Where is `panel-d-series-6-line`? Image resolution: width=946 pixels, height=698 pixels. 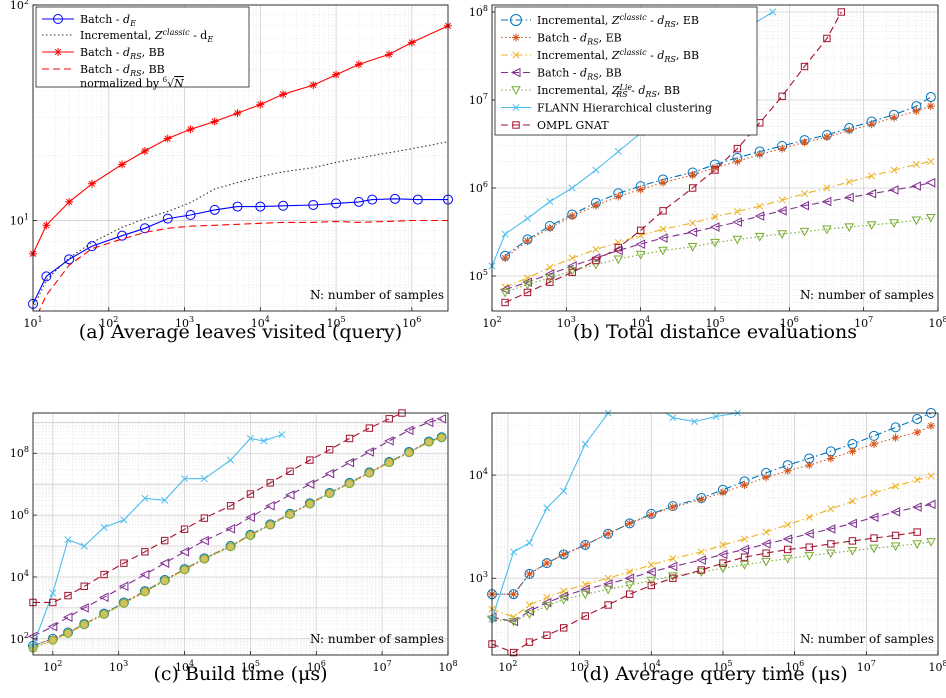
panel-d-series-6-line is located at coordinates (705, 592).